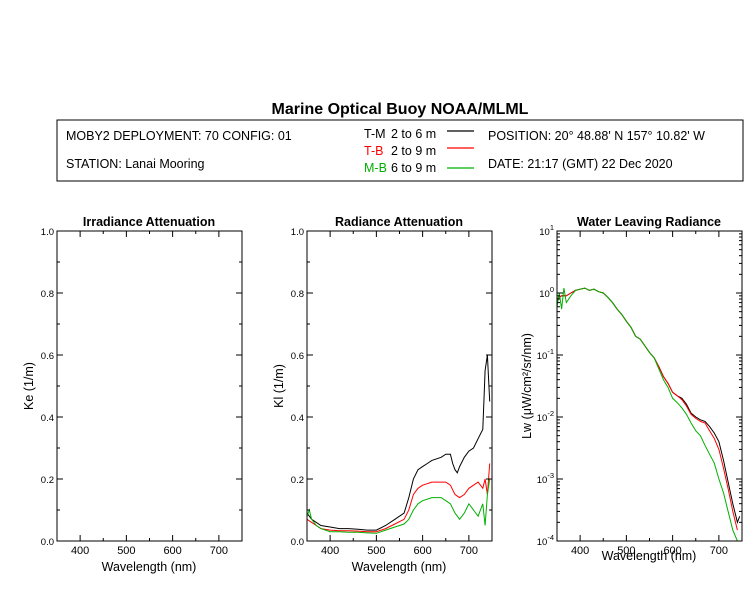 The width and height of the screenshot is (750, 600). Describe the element at coordinates (580, 164) in the screenshot. I see `date-label: DATE: 21:17 (GMT) 22 Dec 2020` at that location.